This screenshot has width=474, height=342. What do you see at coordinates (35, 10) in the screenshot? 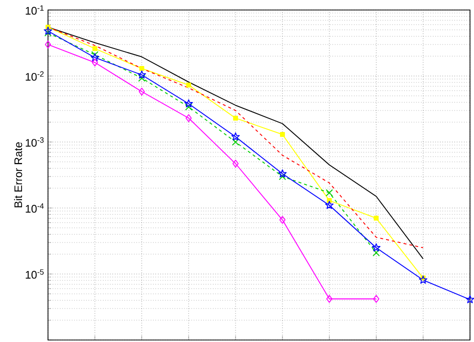
I see `y-tick-label: 10$^{-1}$` at bounding box center [35, 10].